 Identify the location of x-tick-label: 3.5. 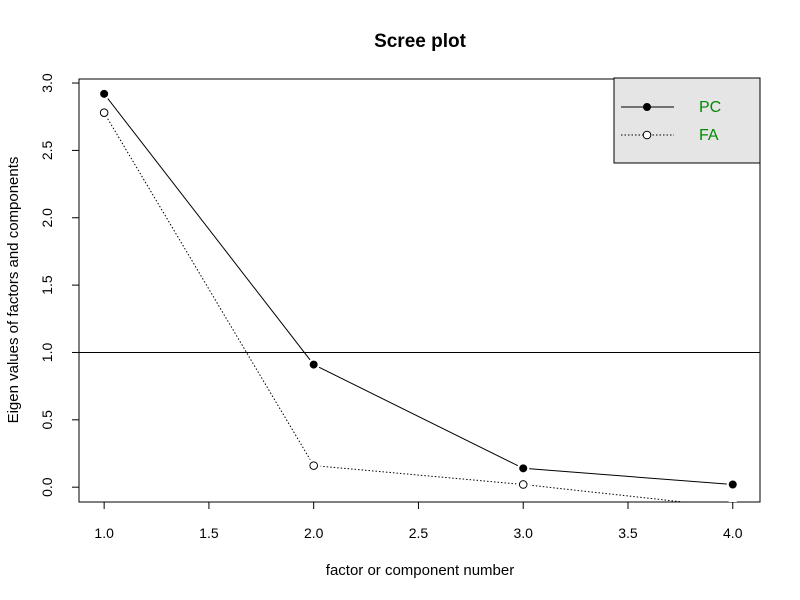
(628, 533).